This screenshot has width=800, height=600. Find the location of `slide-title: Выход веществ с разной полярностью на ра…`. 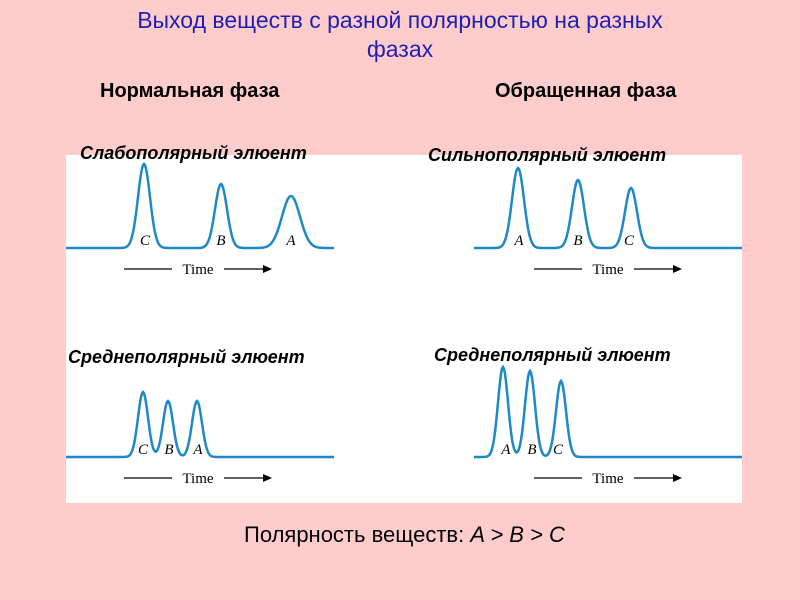

slide-title: Выход веществ с разной полярностью на ра… is located at coordinates (400, 35).